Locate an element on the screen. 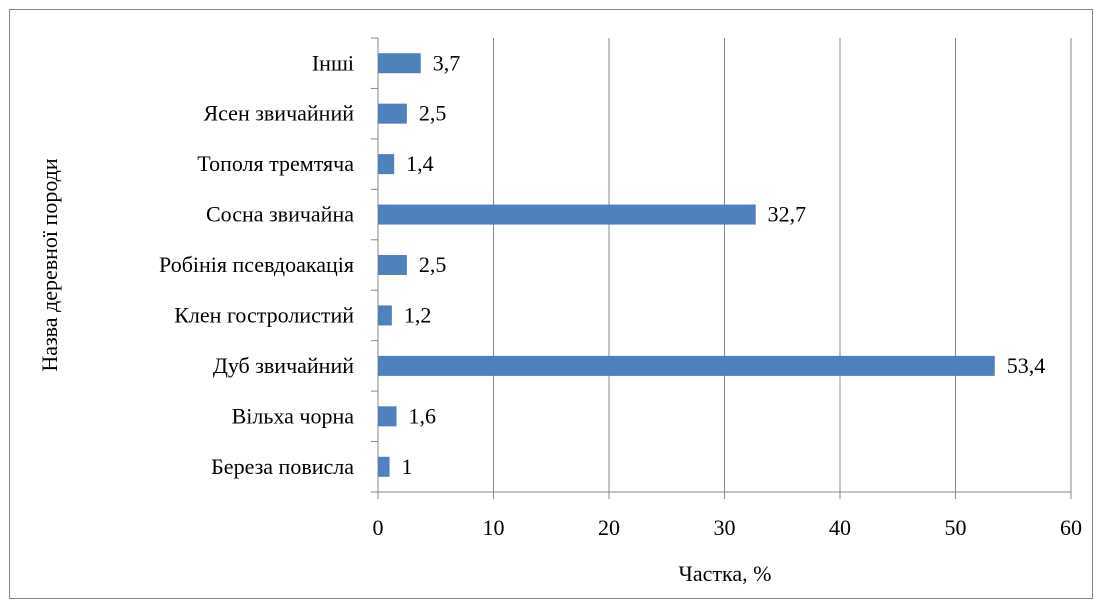 This screenshot has height=607, width=1101. x-tick-label: 30 is located at coordinates (725, 527).